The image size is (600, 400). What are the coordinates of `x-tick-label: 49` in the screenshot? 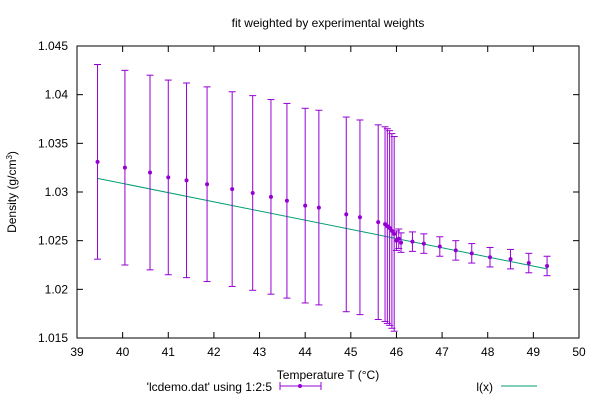 It's located at (534, 352).